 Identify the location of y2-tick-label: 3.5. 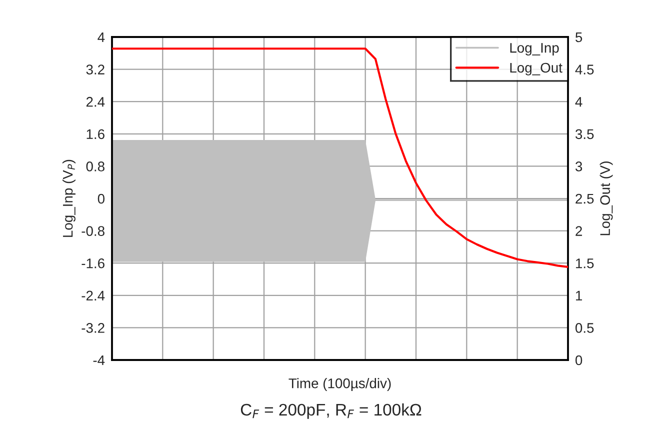
(584, 134).